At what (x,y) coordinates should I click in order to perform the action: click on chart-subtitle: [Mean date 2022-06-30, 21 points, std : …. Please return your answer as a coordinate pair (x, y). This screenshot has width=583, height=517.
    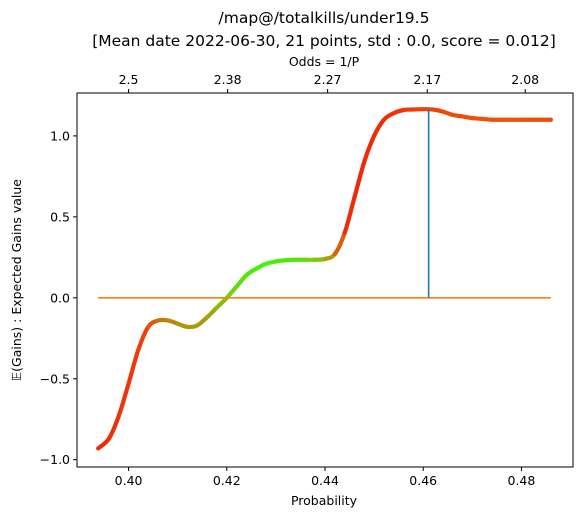
    Looking at the image, I should click on (324, 41).